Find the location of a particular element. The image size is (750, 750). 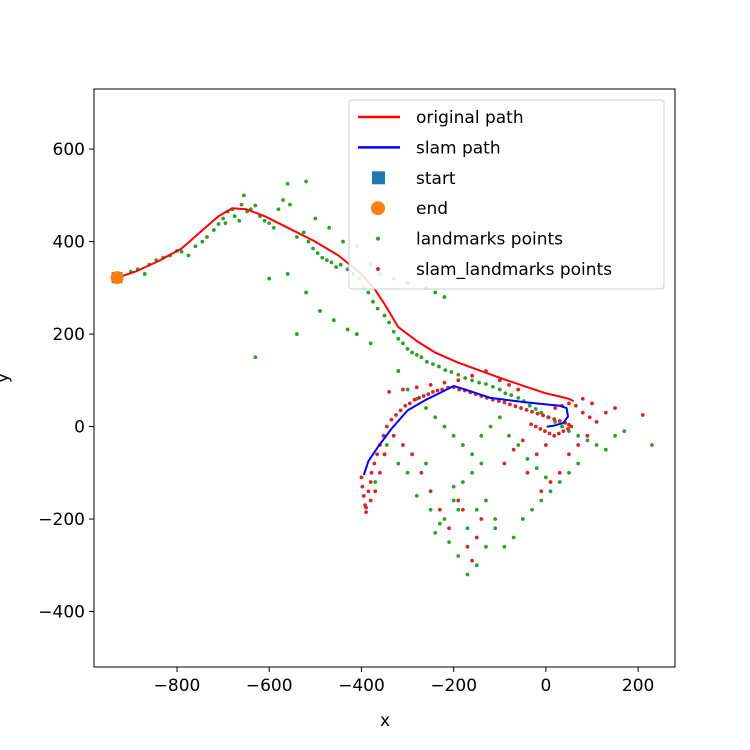

y-tick-label: 400 is located at coordinates (69, 243).